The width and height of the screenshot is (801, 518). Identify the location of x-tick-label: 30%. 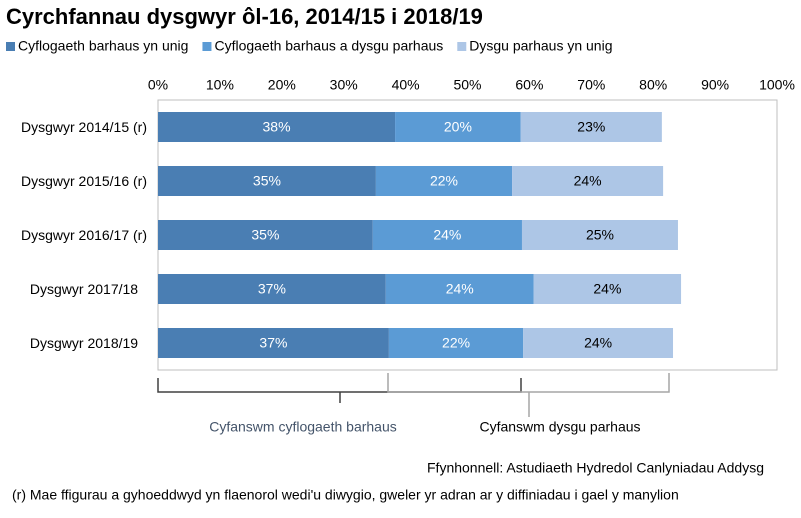
(344, 85).